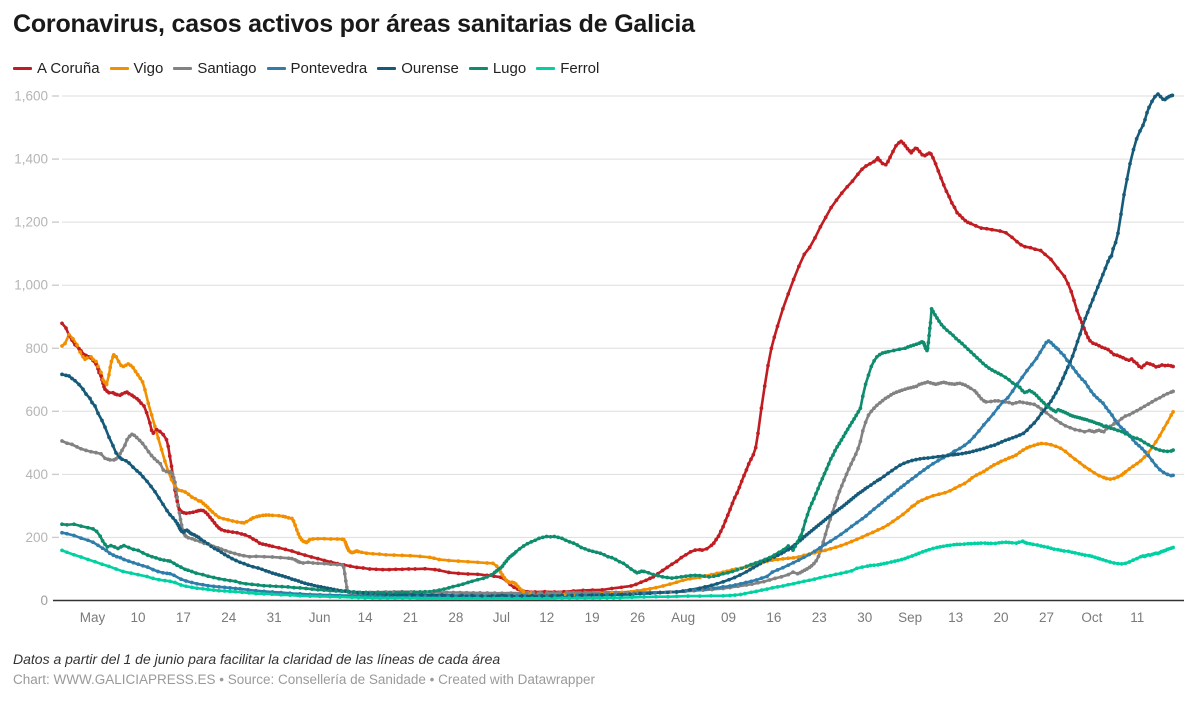 The width and height of the screenshot is (1199, 714). Describe the element at coordinates (1046, 617) in the screenshot. I see `svg-text: 27` at that location.